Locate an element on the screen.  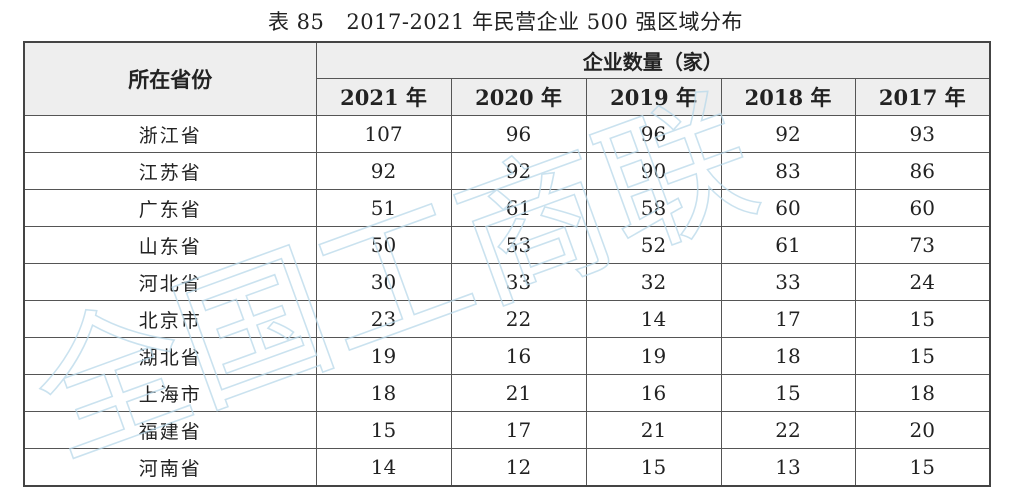
table-number: 表 85 is located at coordinates (296, 22).